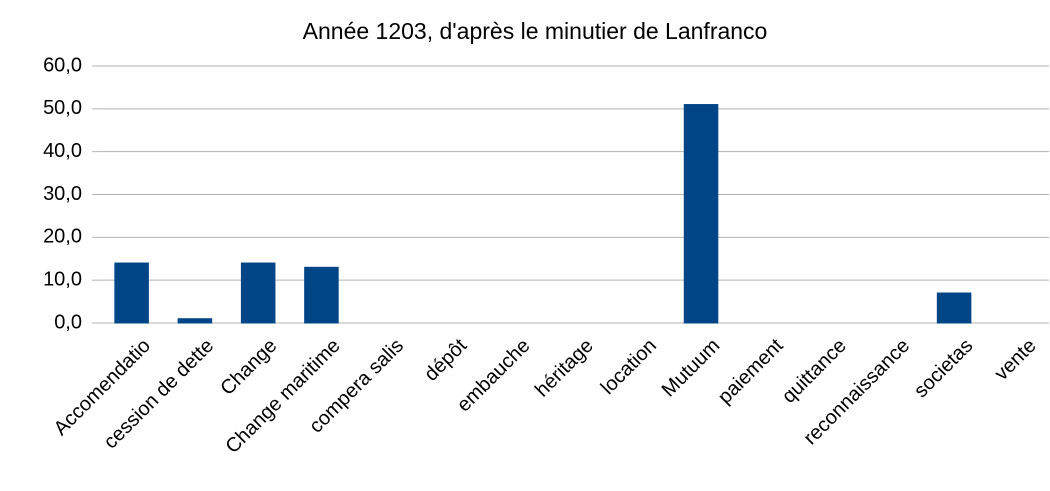 The image size is (1050, 491). Describe the element at coordinates (248, 367) in the screenshot. I see `x-tick-label: Change` at that location.